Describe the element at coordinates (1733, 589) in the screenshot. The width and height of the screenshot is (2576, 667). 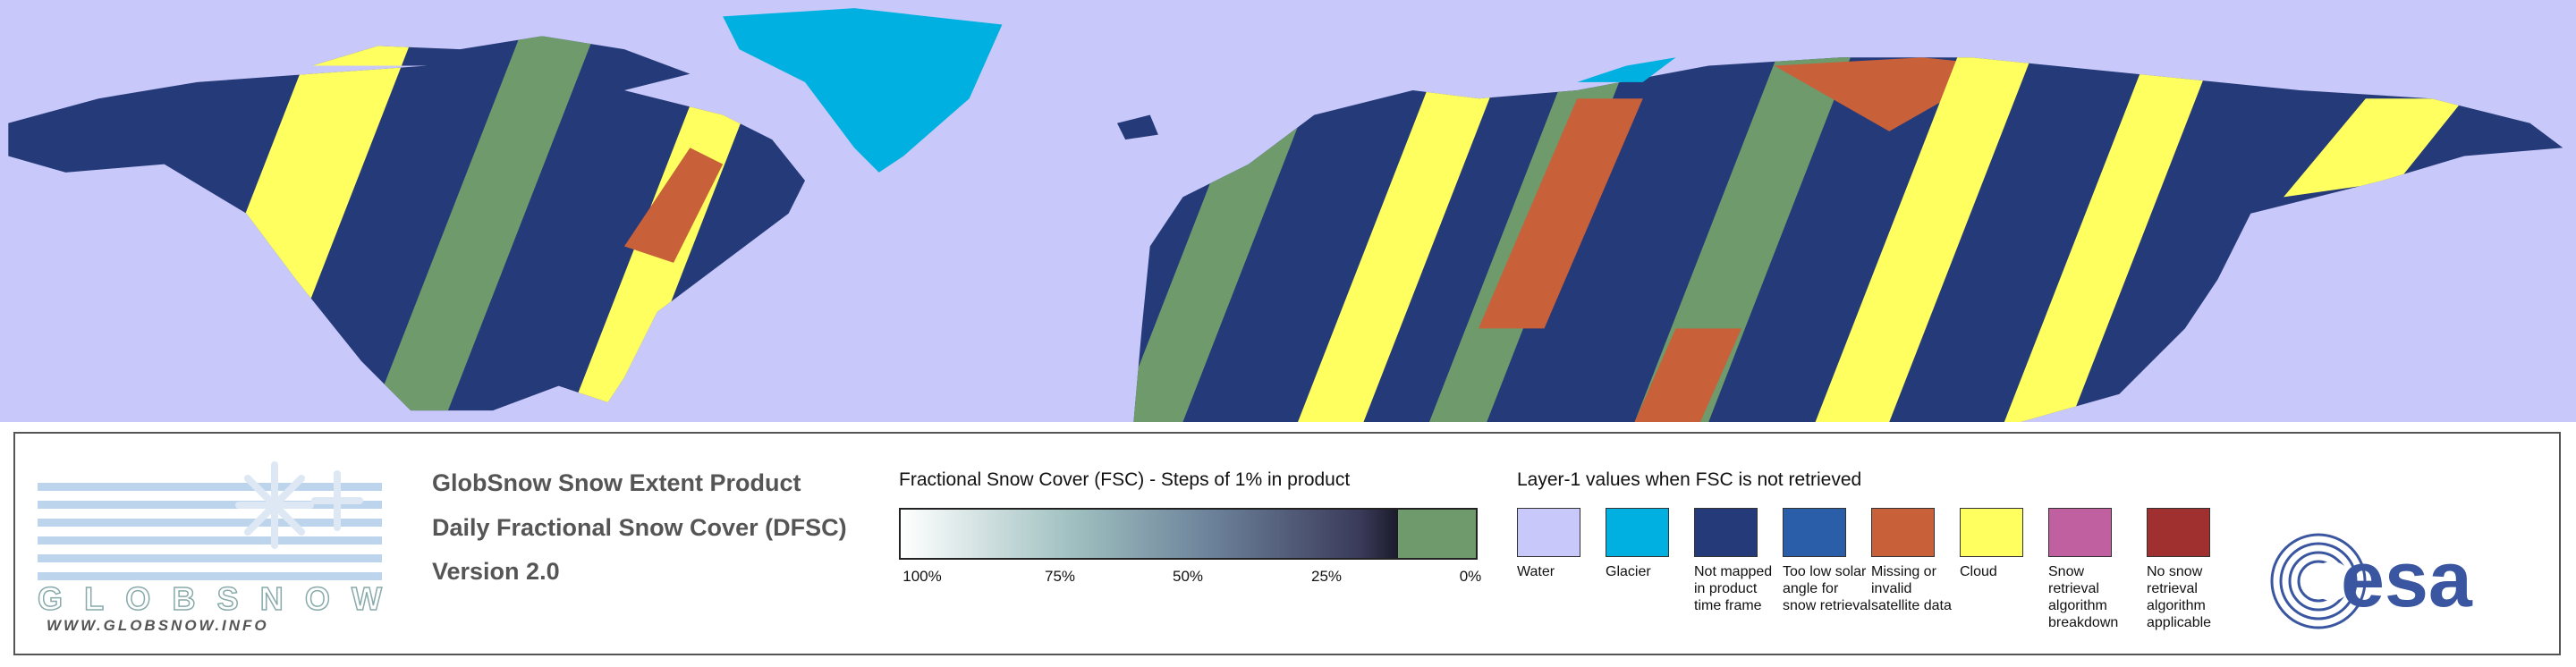
I see `legend-label: Not mapped in product time frame` at that location.